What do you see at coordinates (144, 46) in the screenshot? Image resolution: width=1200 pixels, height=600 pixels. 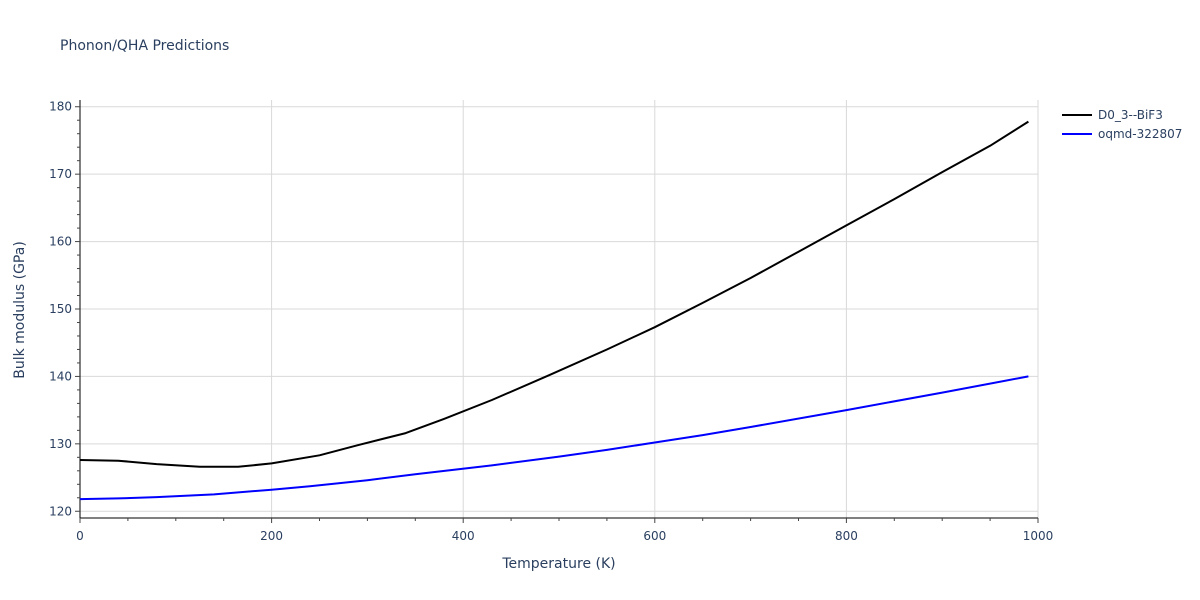 I see `chart-title: Phonon/QHA Predictions` at bounding box center [144, 46].